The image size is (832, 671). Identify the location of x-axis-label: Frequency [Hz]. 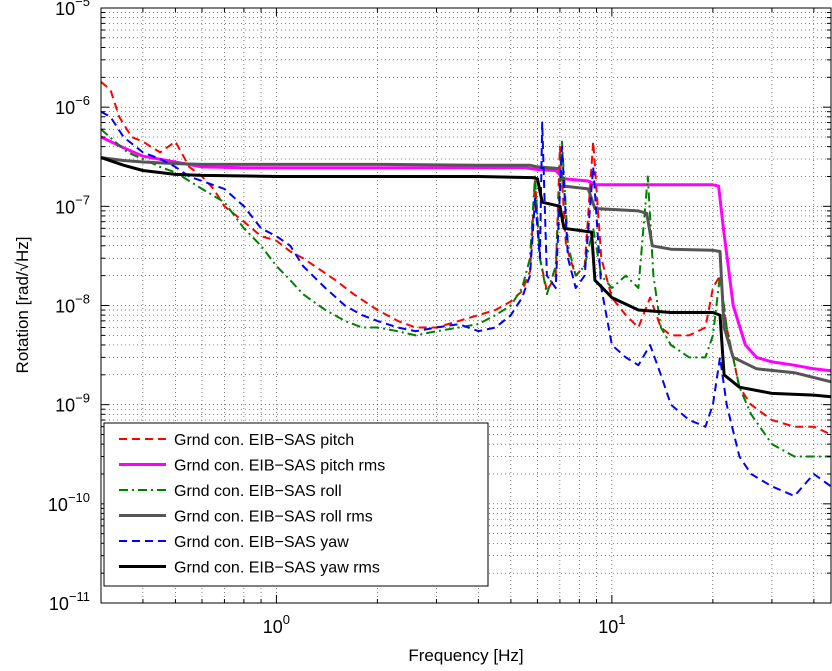
(465, 655).